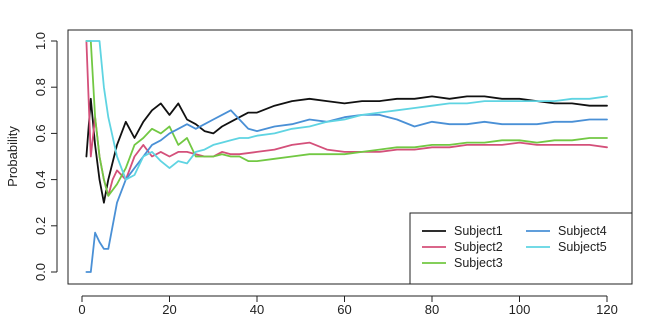 This screenshot has width=650, height=320. I want to click on legend-label: Subject5, so click(582, 247).